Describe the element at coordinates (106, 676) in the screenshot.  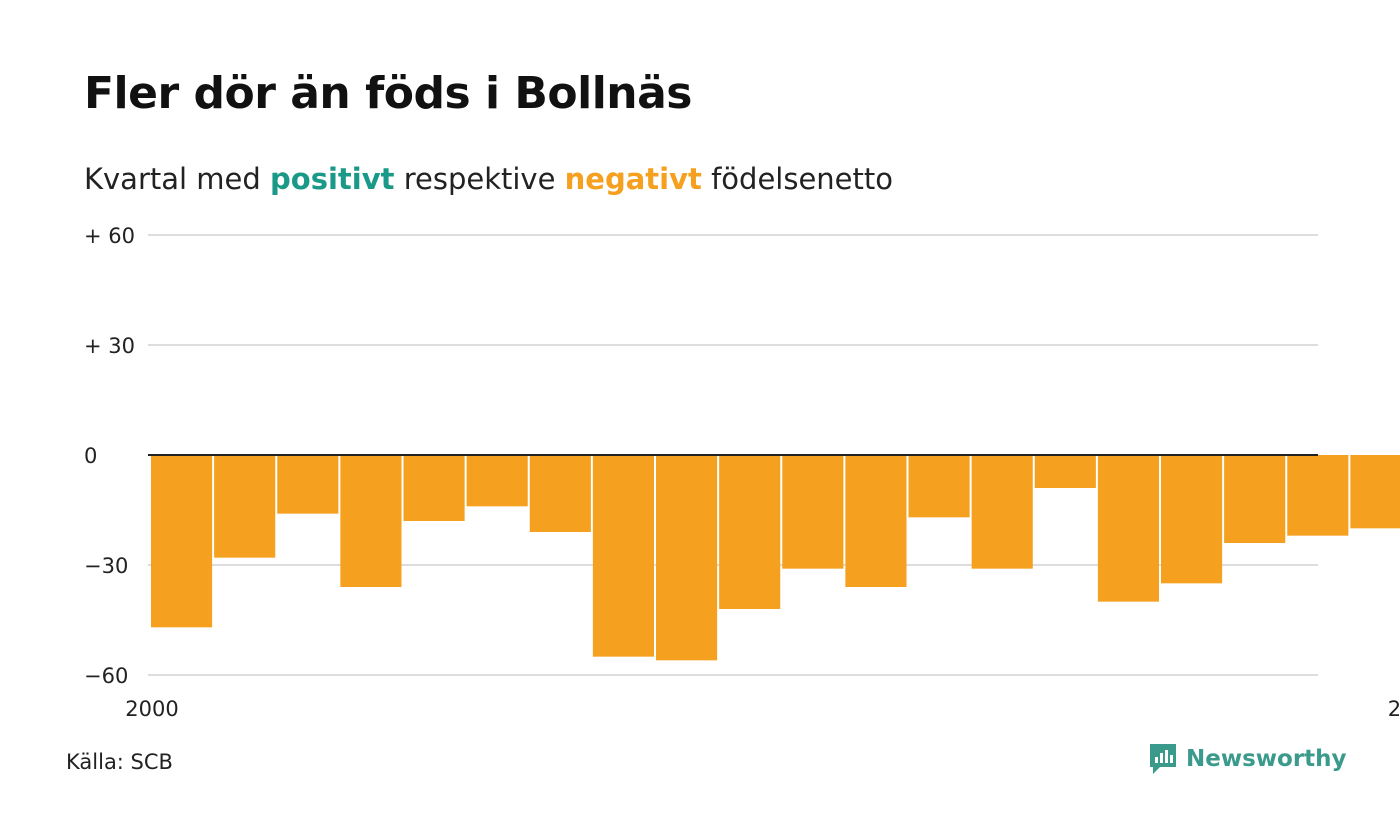
I see `y-tick-label: −60` at that location.